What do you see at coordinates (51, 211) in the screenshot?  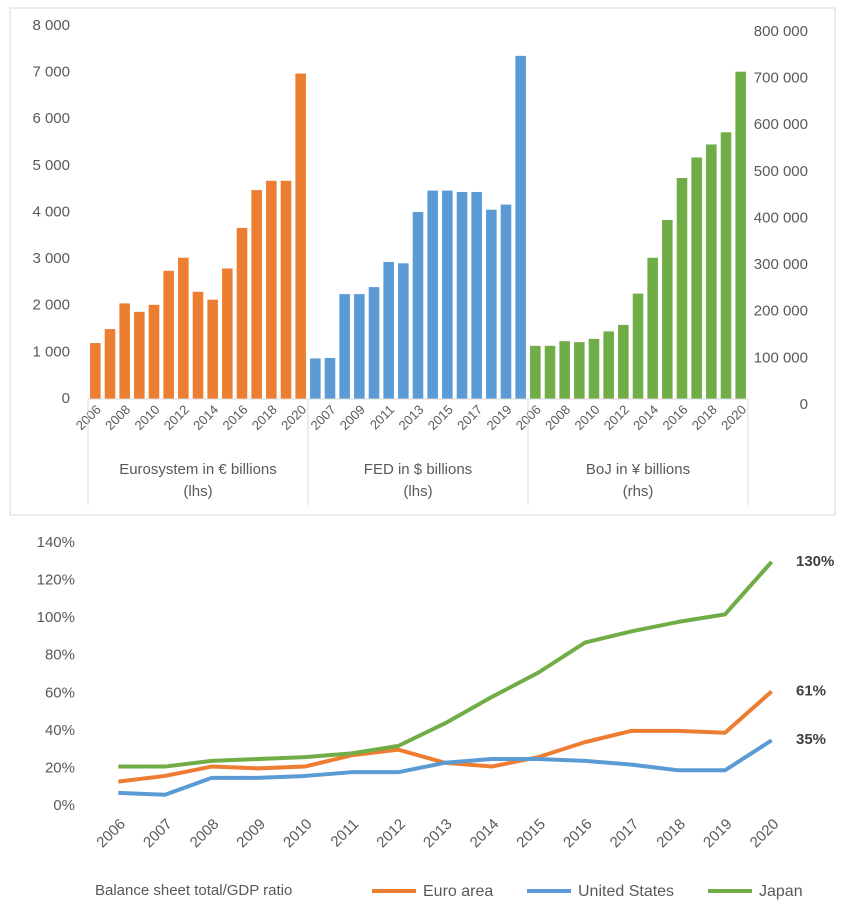 I see `y-tick-label: 4 000` at bounding box center [51, 211].